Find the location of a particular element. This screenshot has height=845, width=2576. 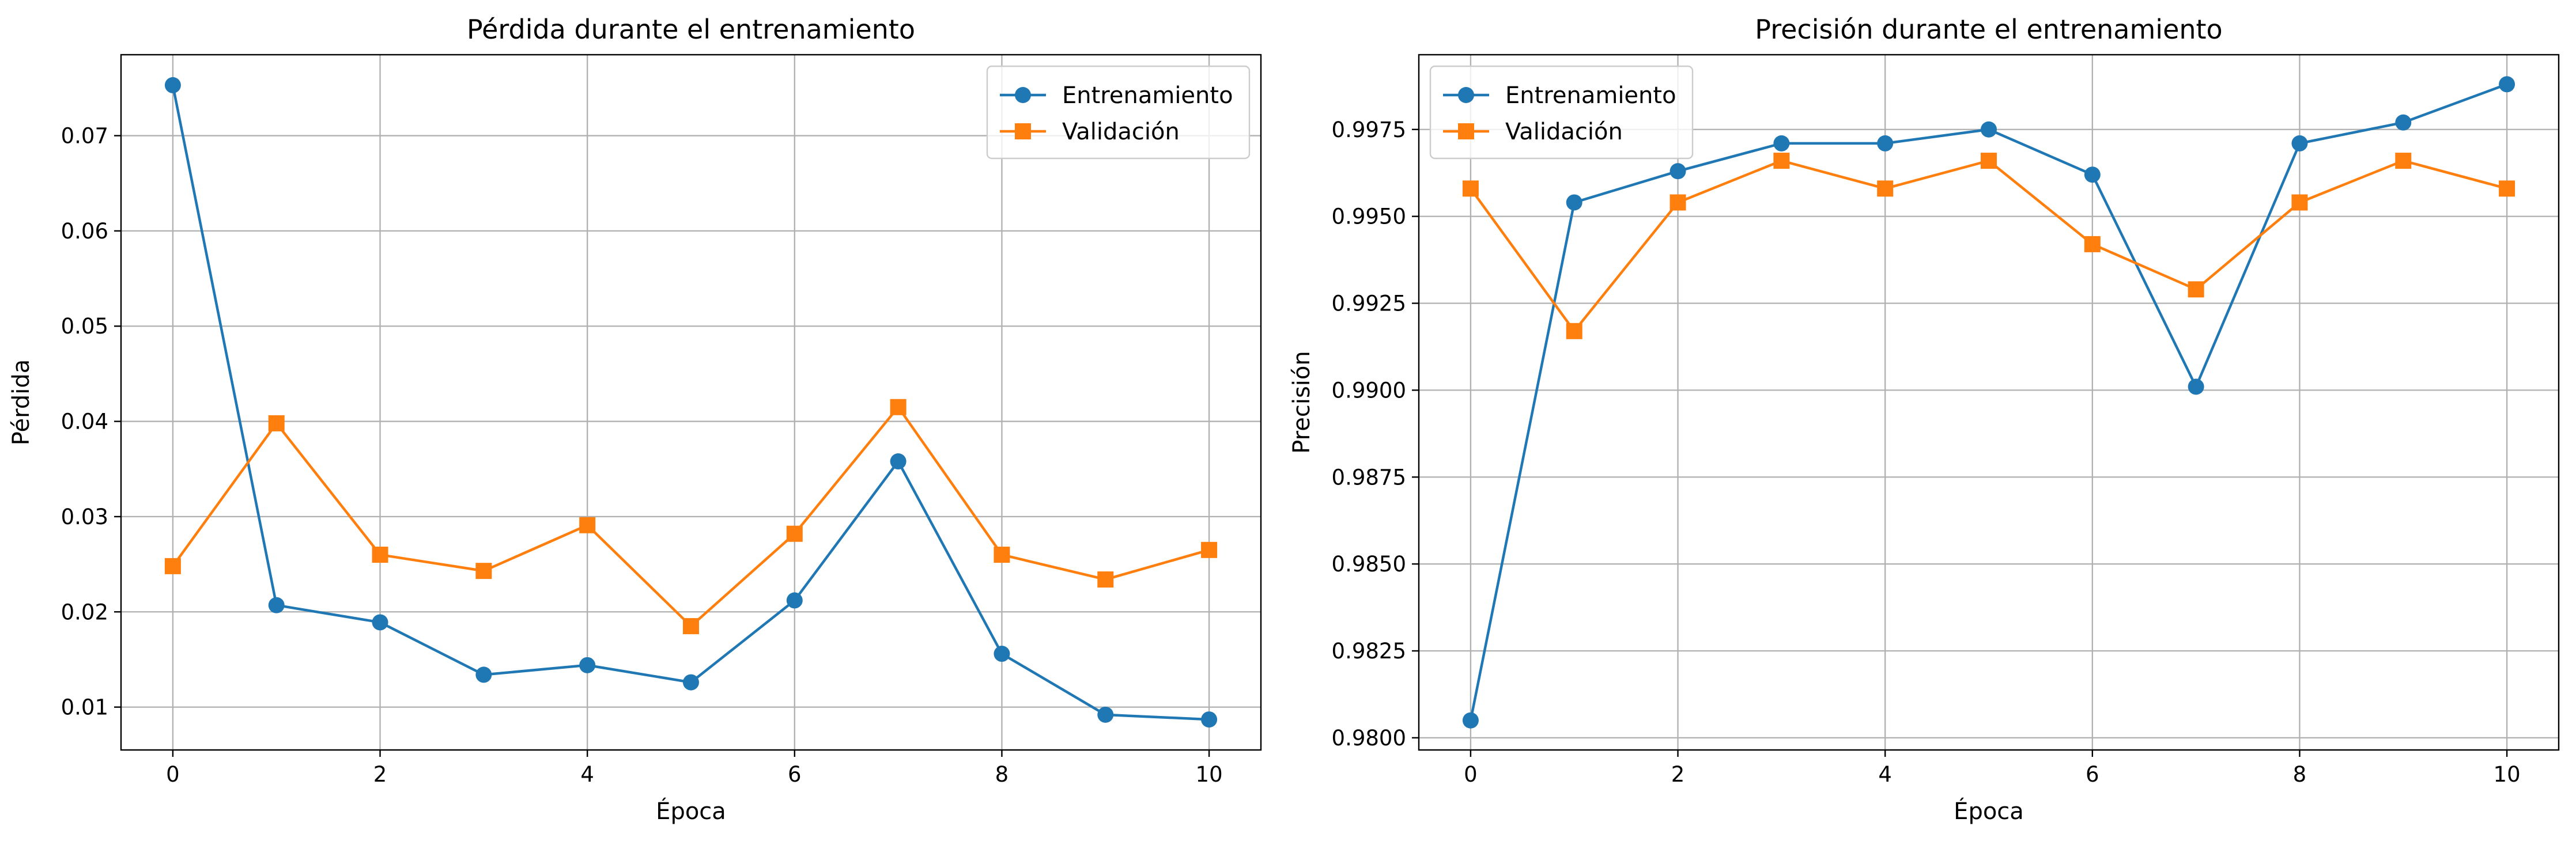

accuracy-x-axis-label: Época is located at coordinates (1989, 811).